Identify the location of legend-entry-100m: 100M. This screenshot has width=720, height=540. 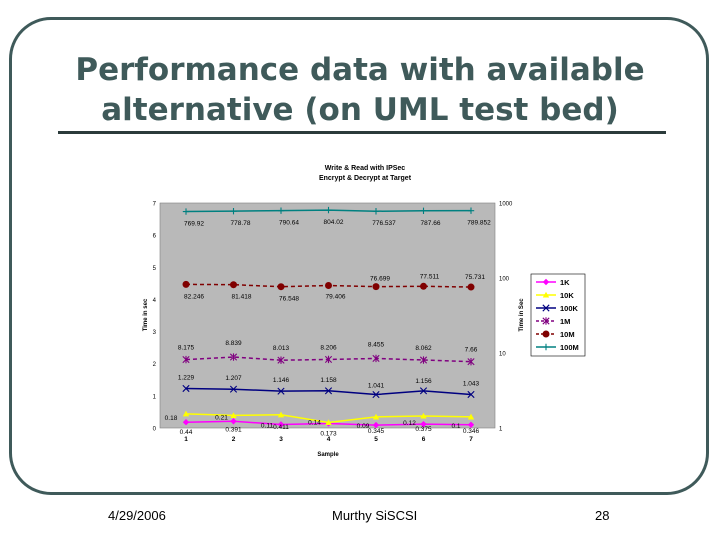
(569, 347).